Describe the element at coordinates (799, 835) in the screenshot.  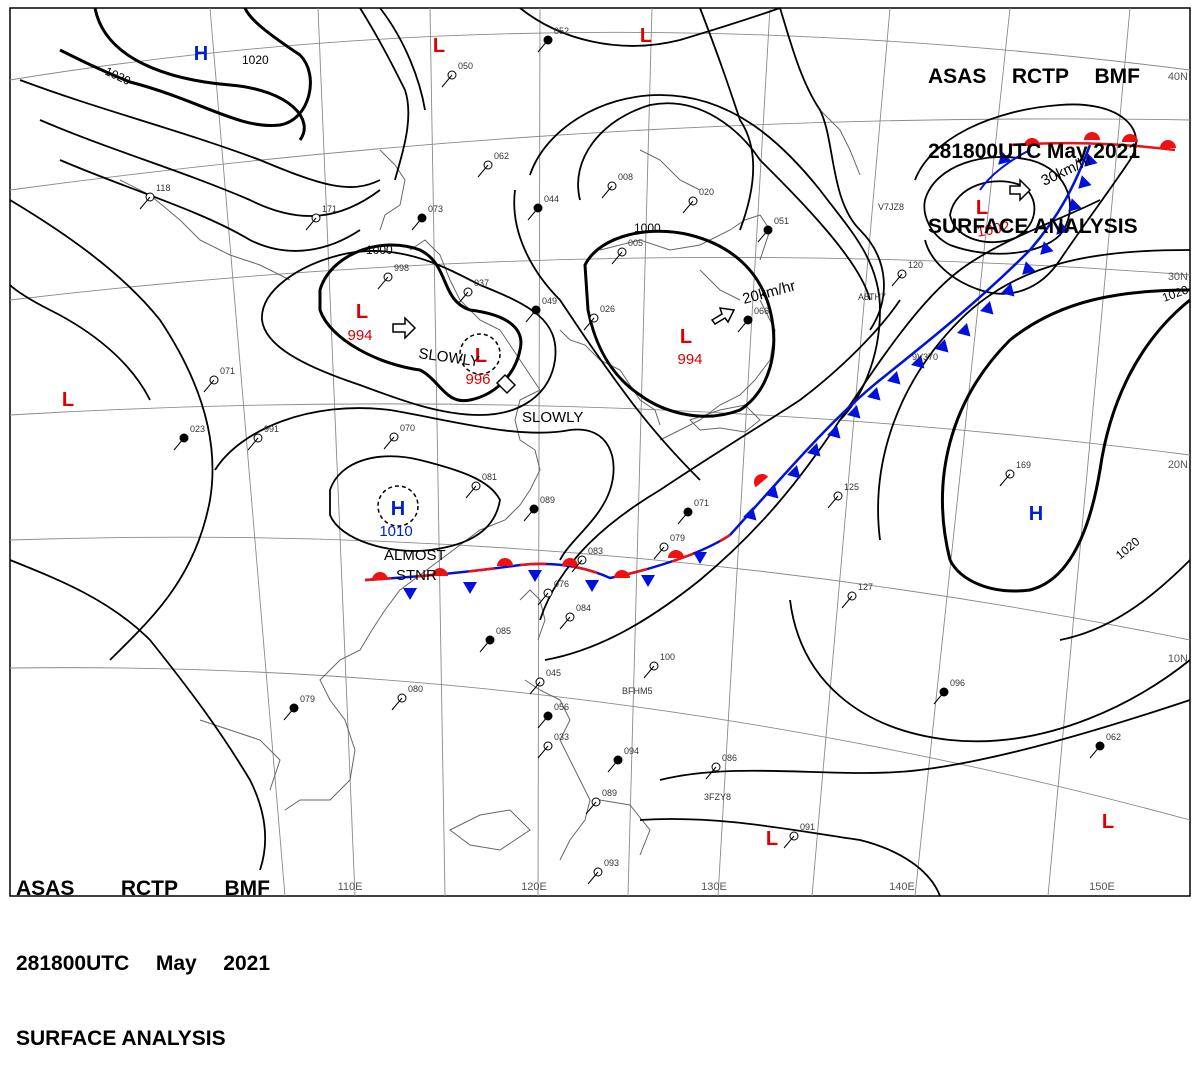
I see `station-plot: 091` at that location.